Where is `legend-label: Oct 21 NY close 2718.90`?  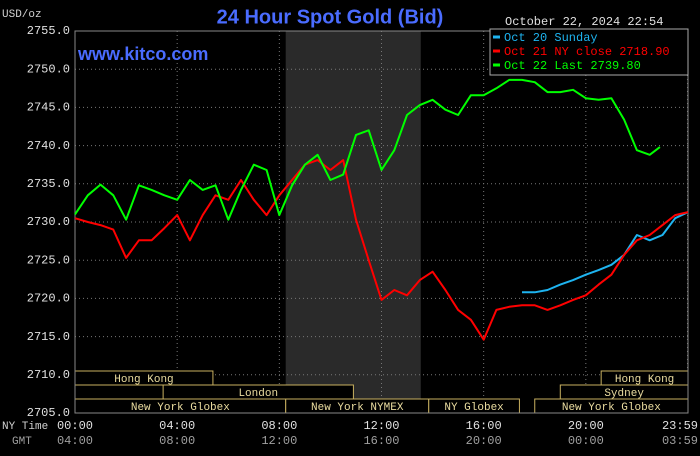
legend-label: Oct 21 NY close 2718.90 is located at coordinates (587, 52).